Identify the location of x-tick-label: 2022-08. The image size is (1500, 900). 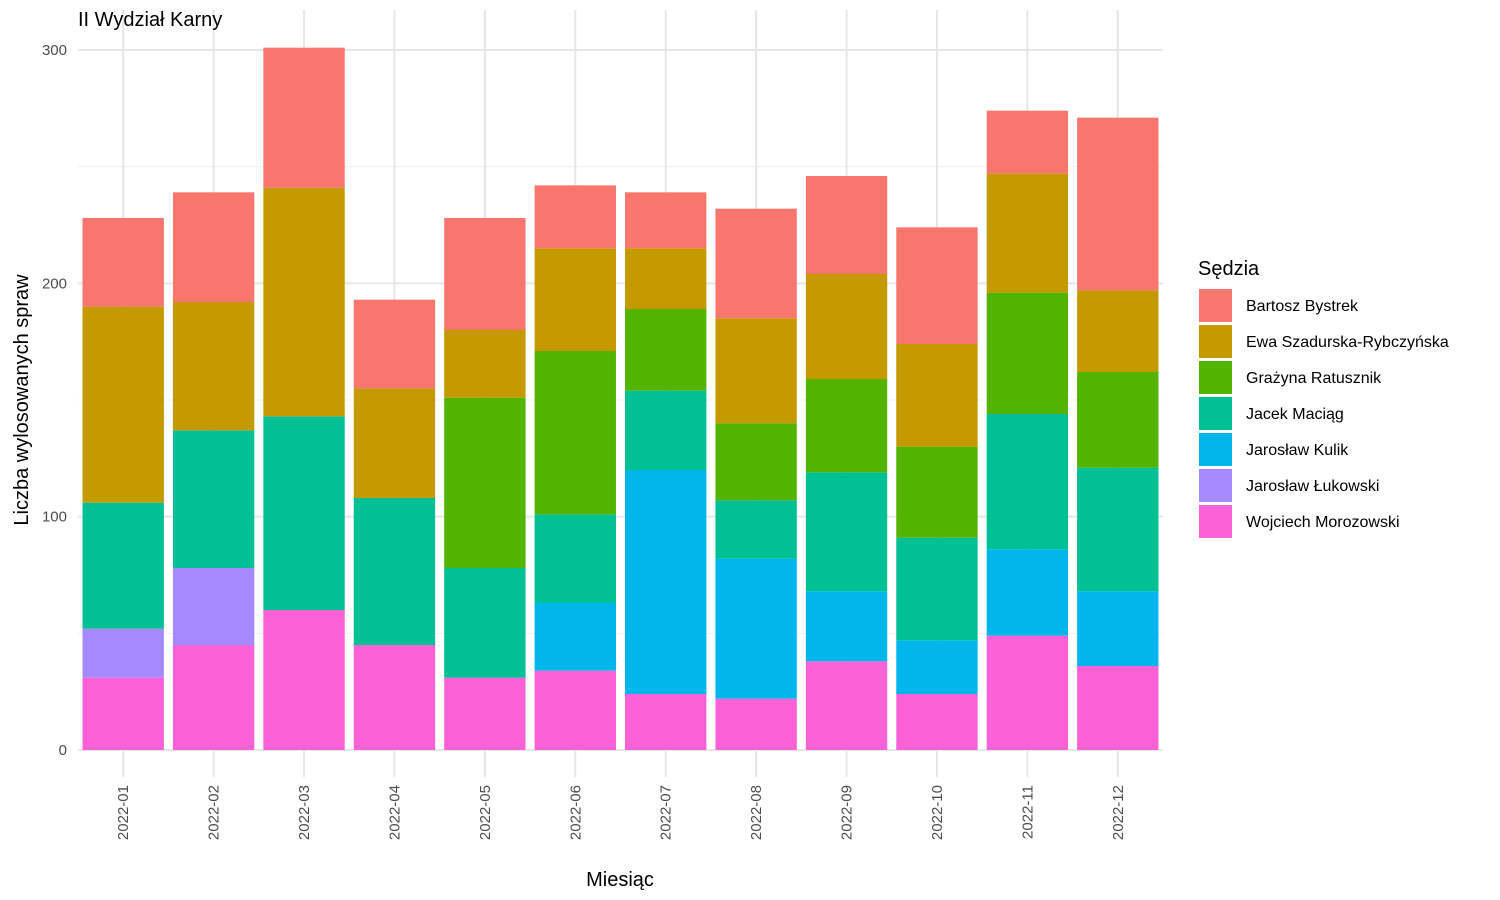
(756, 812).